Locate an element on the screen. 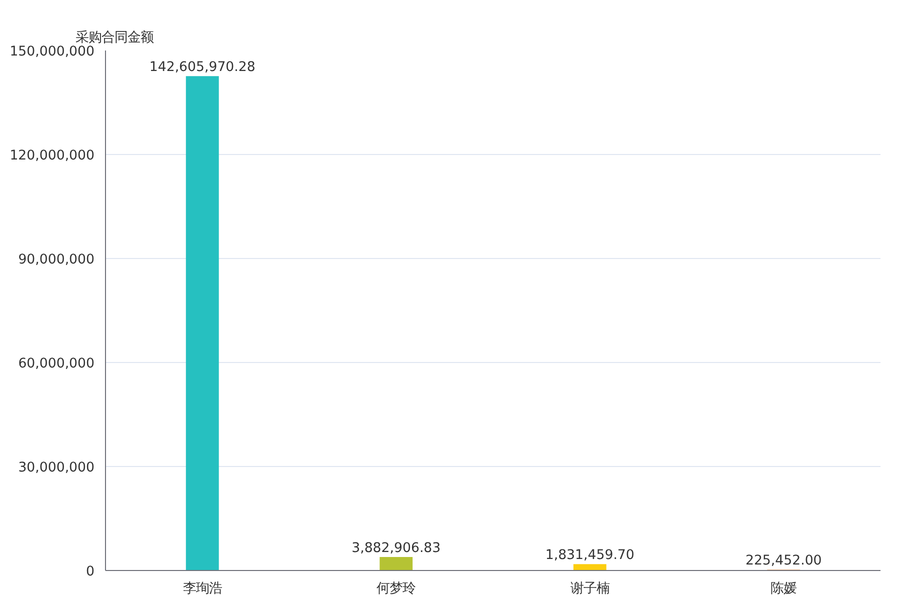 The image size is (900, 600). x-tick-label: 陈媛 is located at coordinates (783, 589).